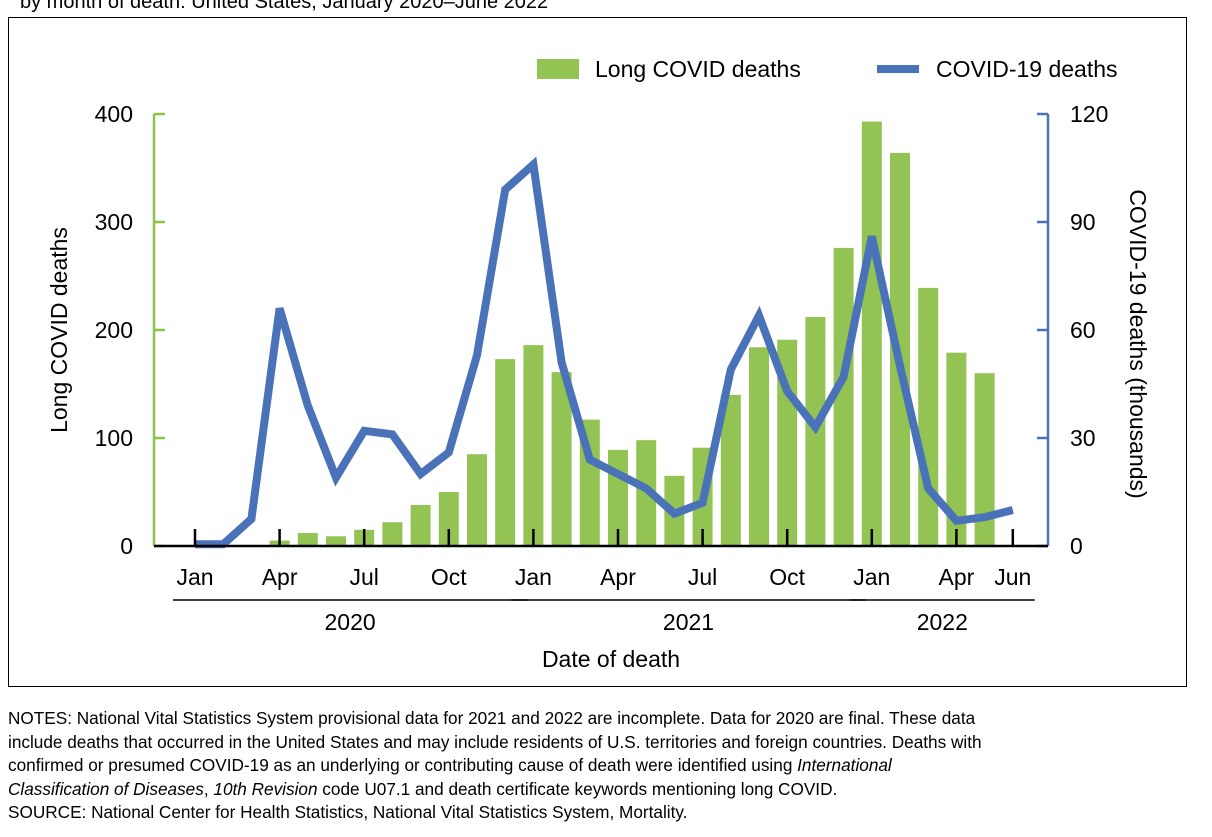  What do you see at coordinates (1076, 546) in the screenshot?
I see `right-axis-tick-label: 0` at bounding box center [1076, 546].